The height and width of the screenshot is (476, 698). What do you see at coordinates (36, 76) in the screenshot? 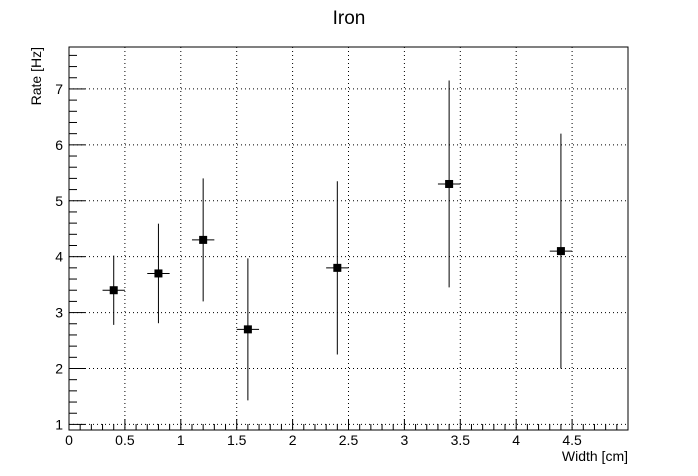
I see `y-axis-label: Rate [Hz]` at bounding box center [36, 76].